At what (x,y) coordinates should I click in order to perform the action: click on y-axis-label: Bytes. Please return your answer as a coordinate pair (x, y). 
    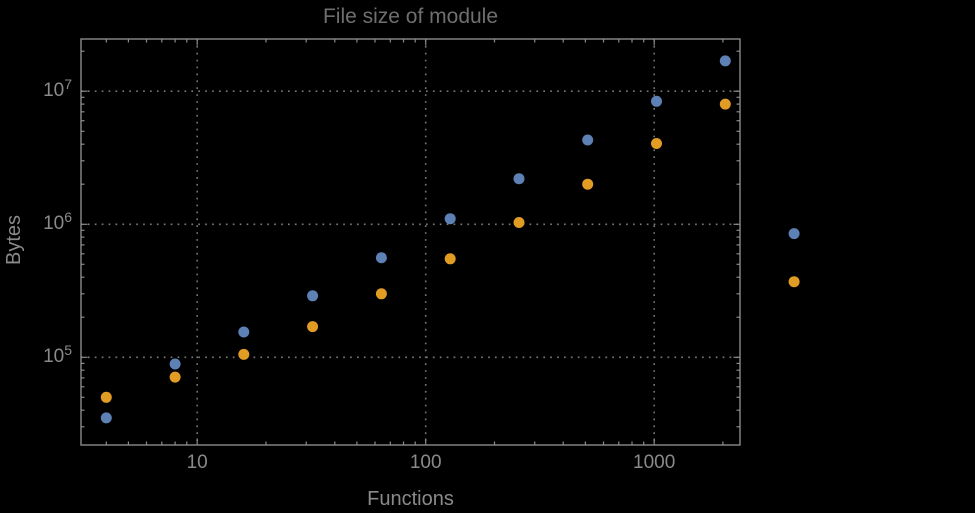
    Looking at the image, I should click on (14, 240).